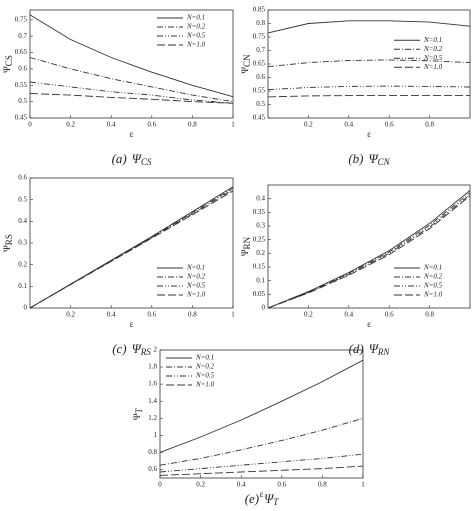  I want to click on caption-label: (a), so click(119, 158).